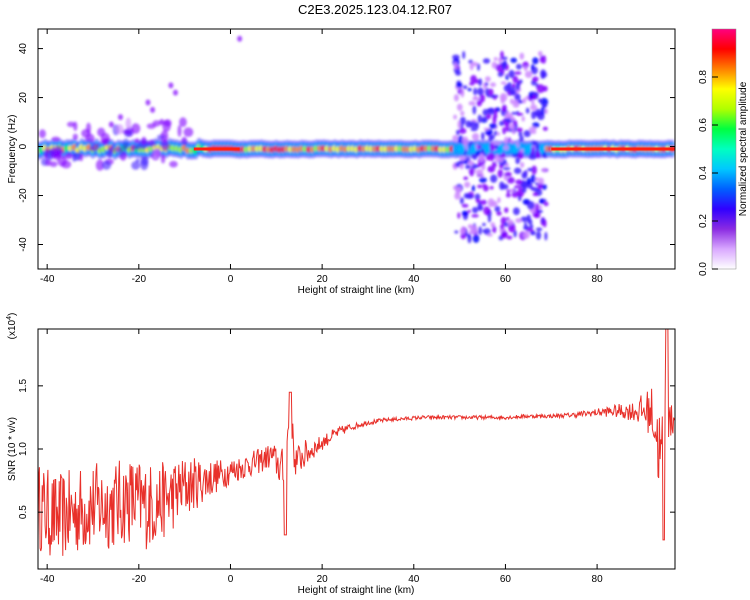  What do you see at coordinates (23, 385) in the screenshot?
I see `snr-y-tick-label: 1.5` at bounding box center [23, 385].